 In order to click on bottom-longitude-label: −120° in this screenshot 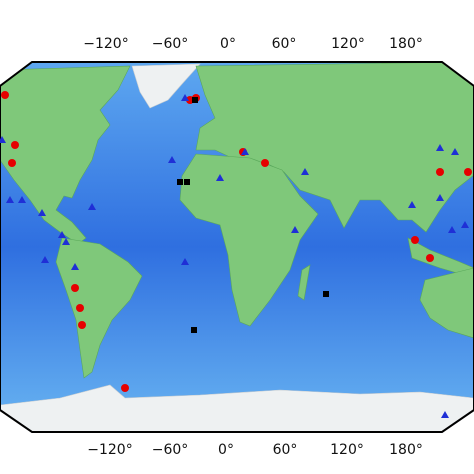, I will do `click(109, 450)`.